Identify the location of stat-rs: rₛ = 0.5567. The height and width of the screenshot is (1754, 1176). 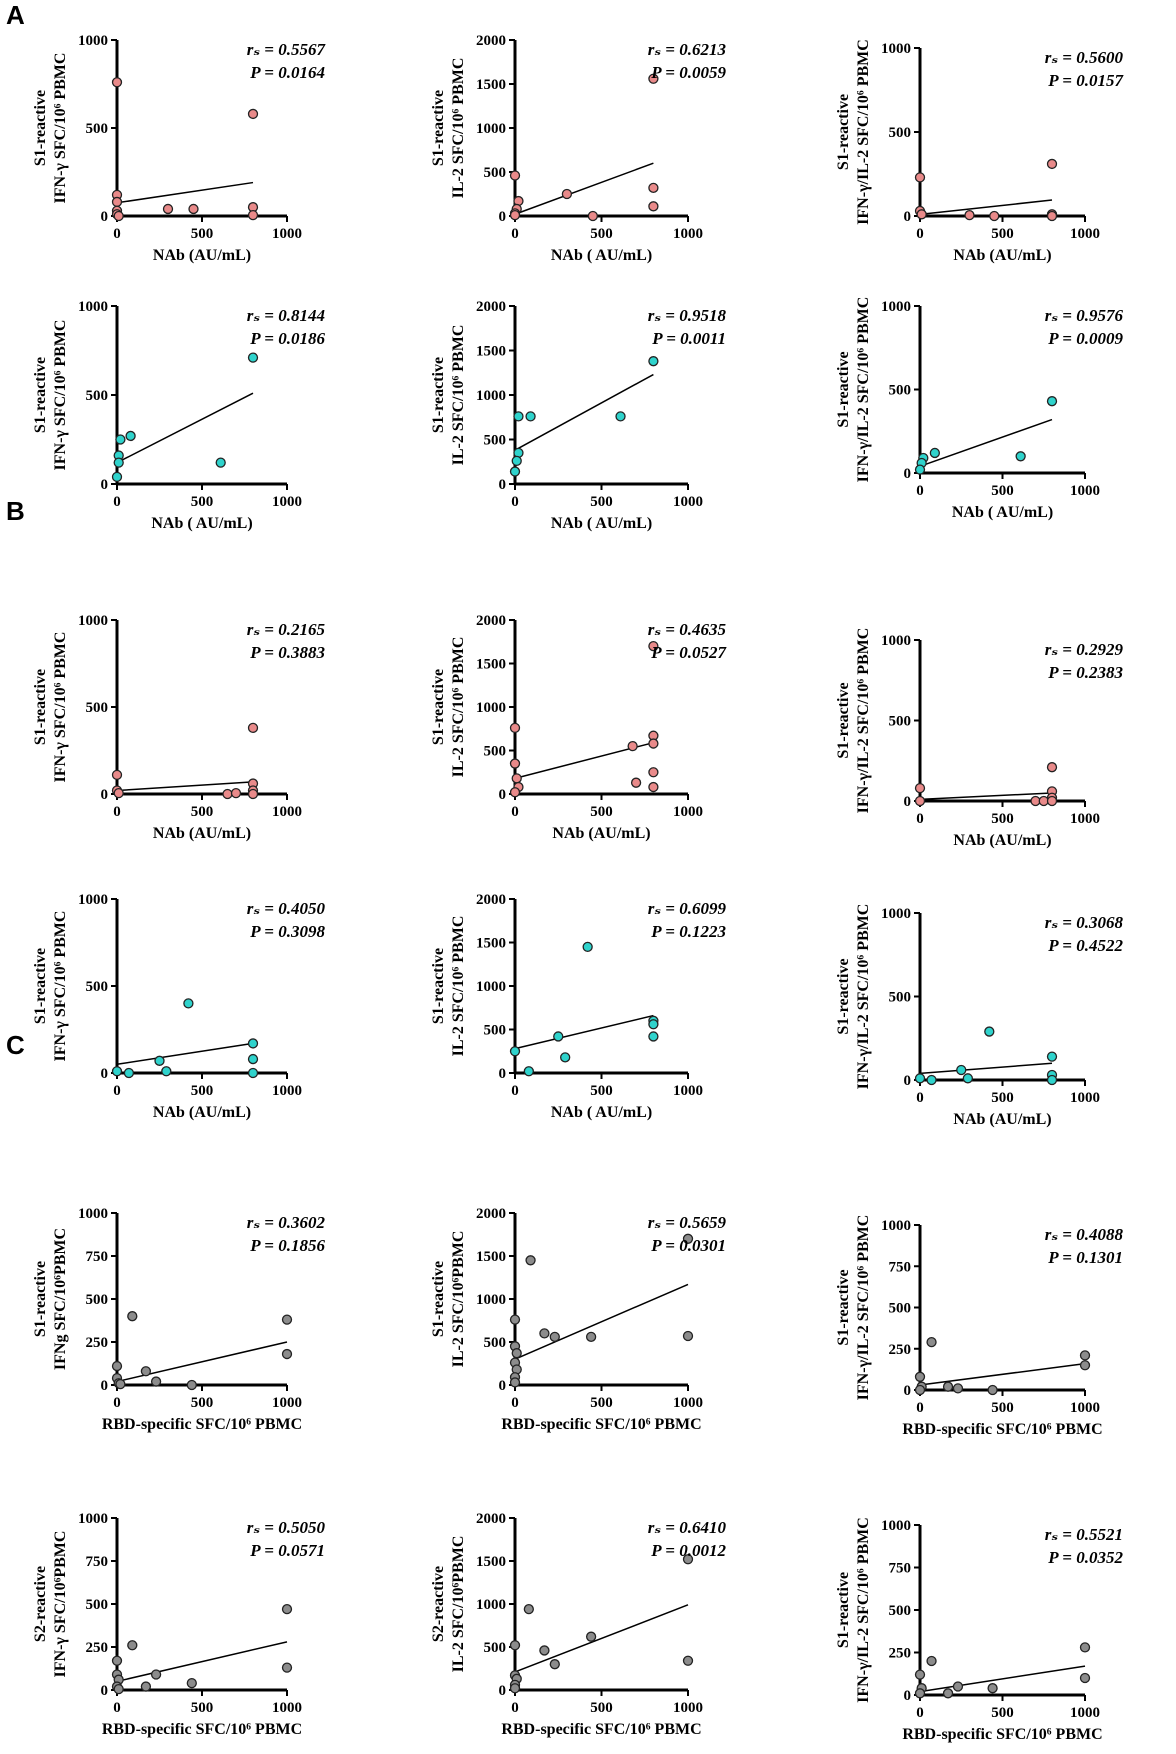
(287, 49).